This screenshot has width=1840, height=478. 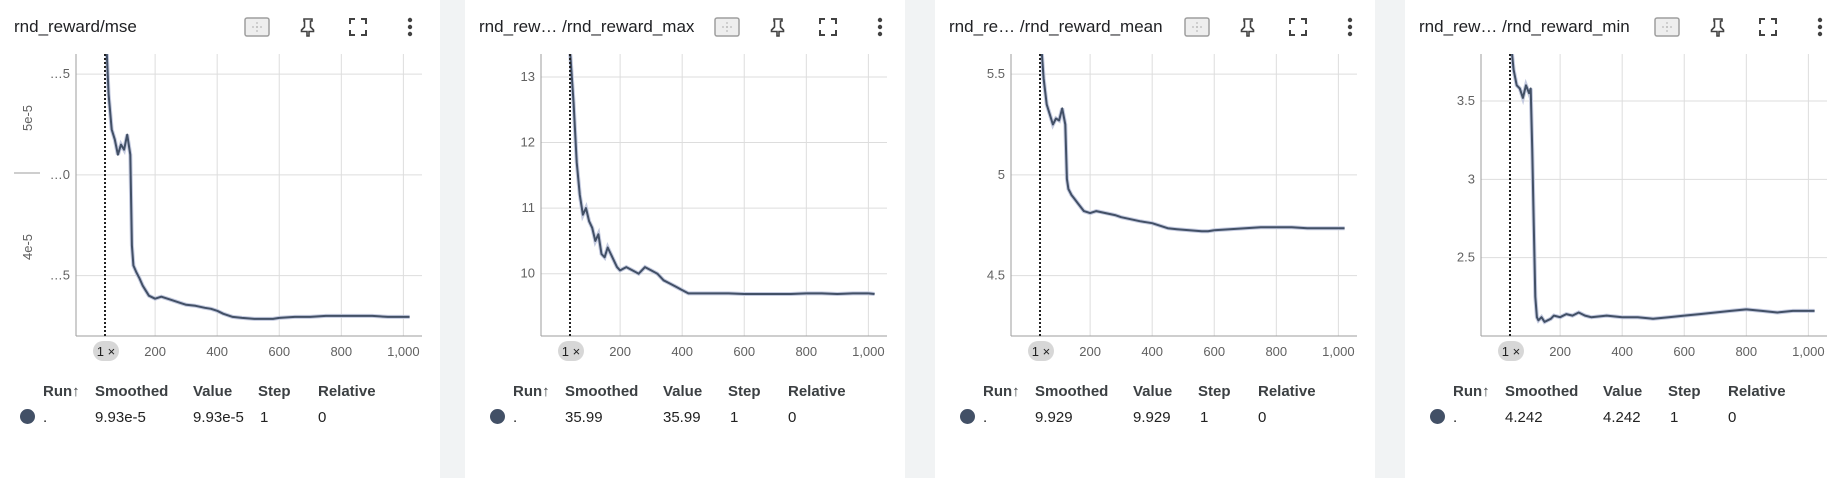 What do you see at coordinates (528, 142) in the screenshot?
I see `y-tick-label: 12` at bounding box center [528, 142].